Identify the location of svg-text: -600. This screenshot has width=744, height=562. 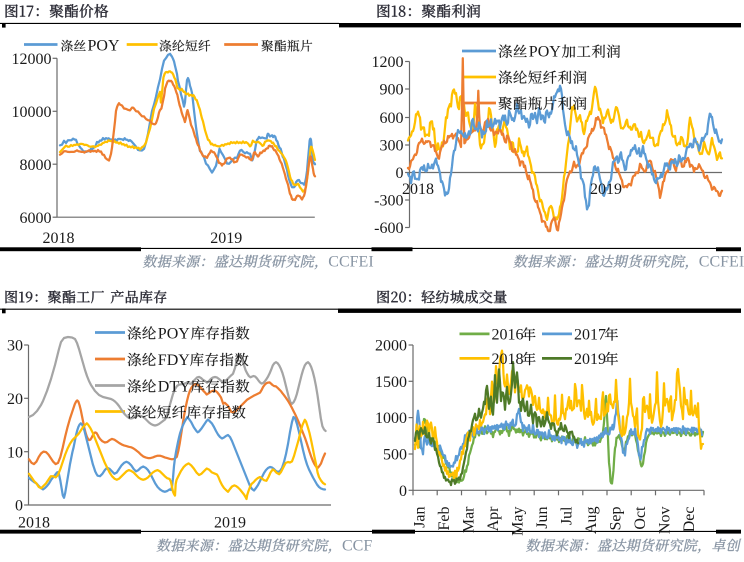
(388, 228).